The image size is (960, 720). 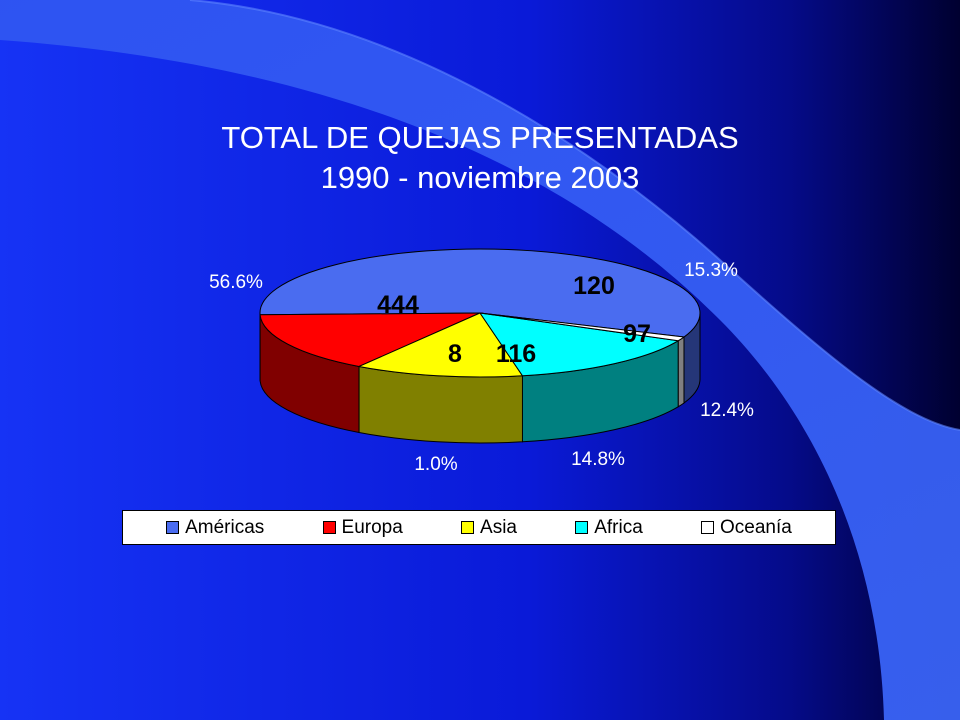 I want to click on pie-top-faces, so click(x=480, y=313).